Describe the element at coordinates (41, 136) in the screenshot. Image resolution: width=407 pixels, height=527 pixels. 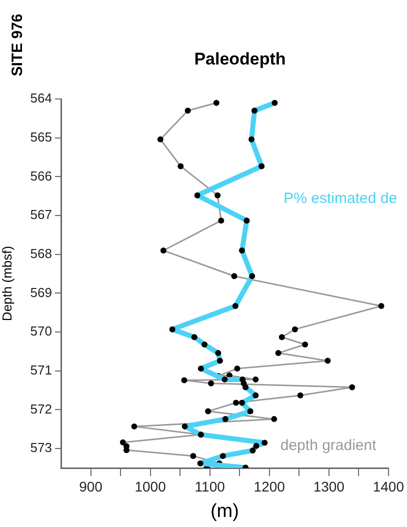
I see `y-tick-label: 565` at that location.